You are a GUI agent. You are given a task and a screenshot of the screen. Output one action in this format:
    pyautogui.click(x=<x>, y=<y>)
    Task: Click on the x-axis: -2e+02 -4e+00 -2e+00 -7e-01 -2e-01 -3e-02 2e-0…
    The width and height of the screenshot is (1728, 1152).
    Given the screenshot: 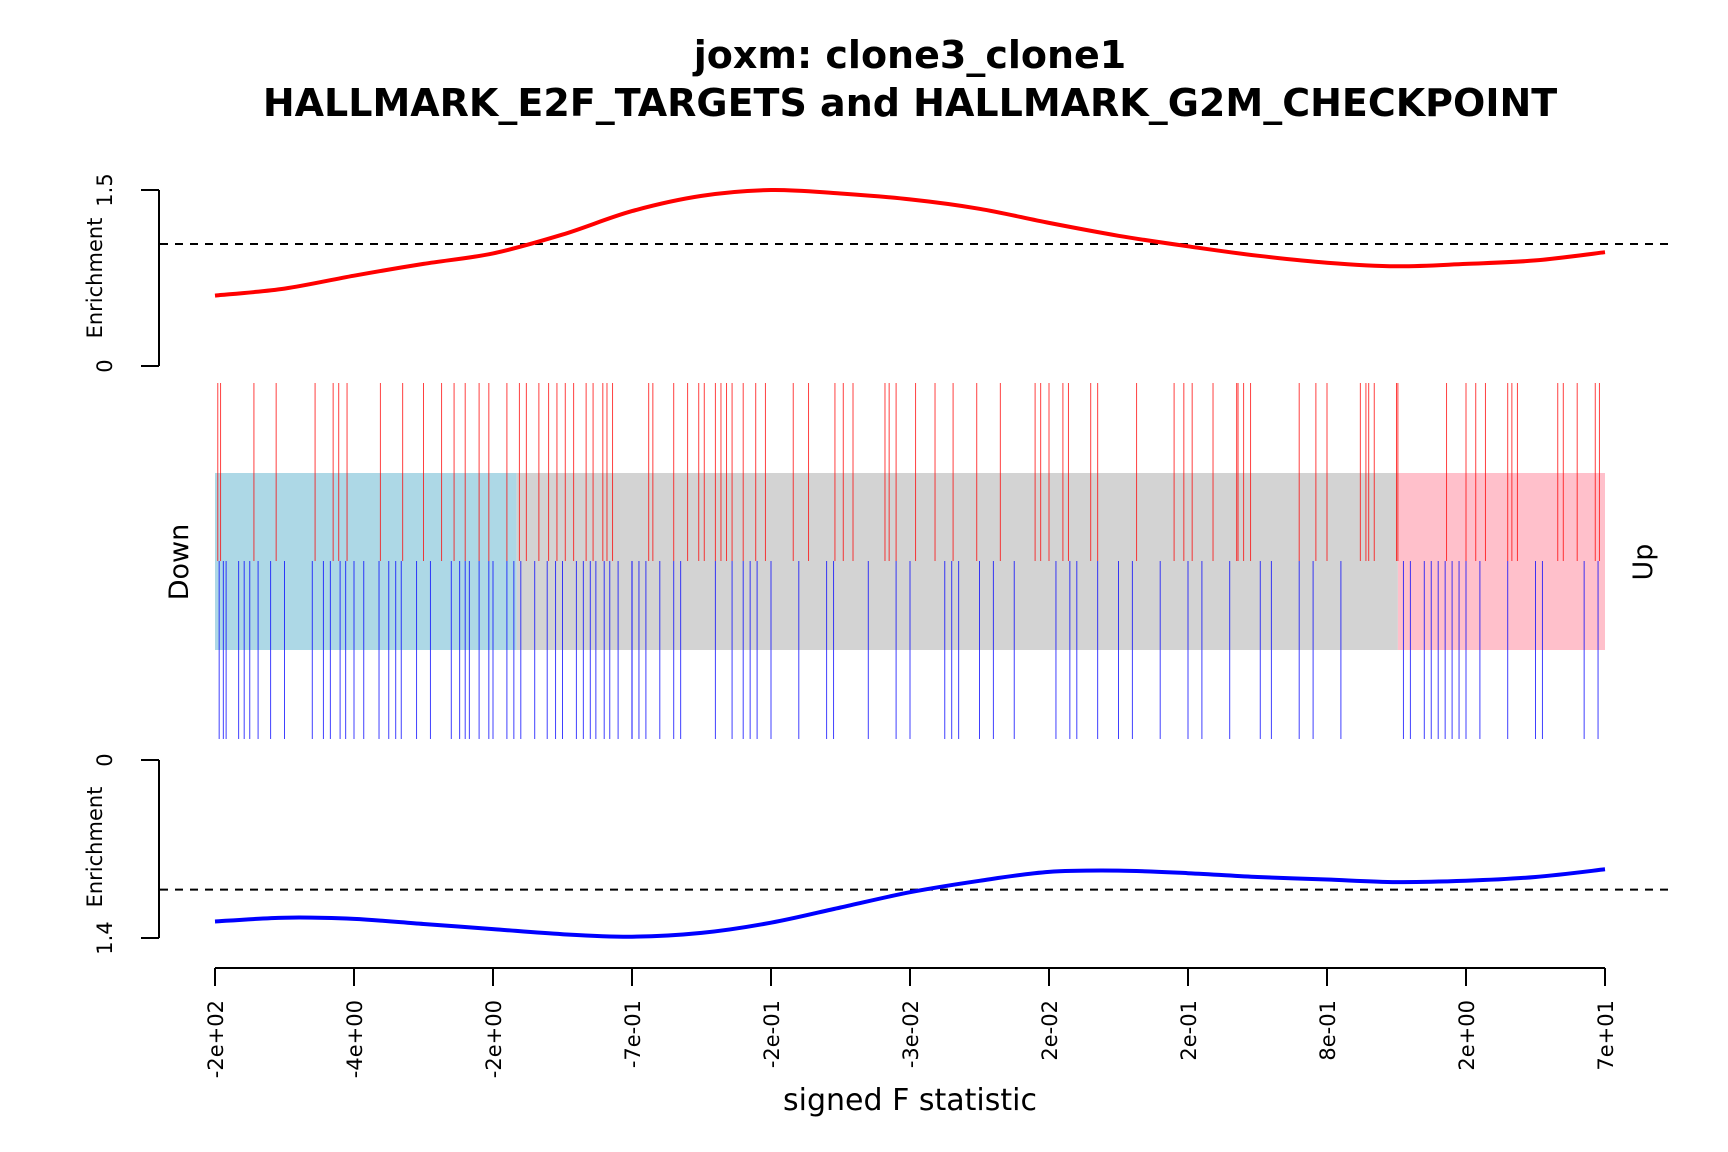 What is the action you would take?
    pyautogui.click(x=911, y=1022)
    